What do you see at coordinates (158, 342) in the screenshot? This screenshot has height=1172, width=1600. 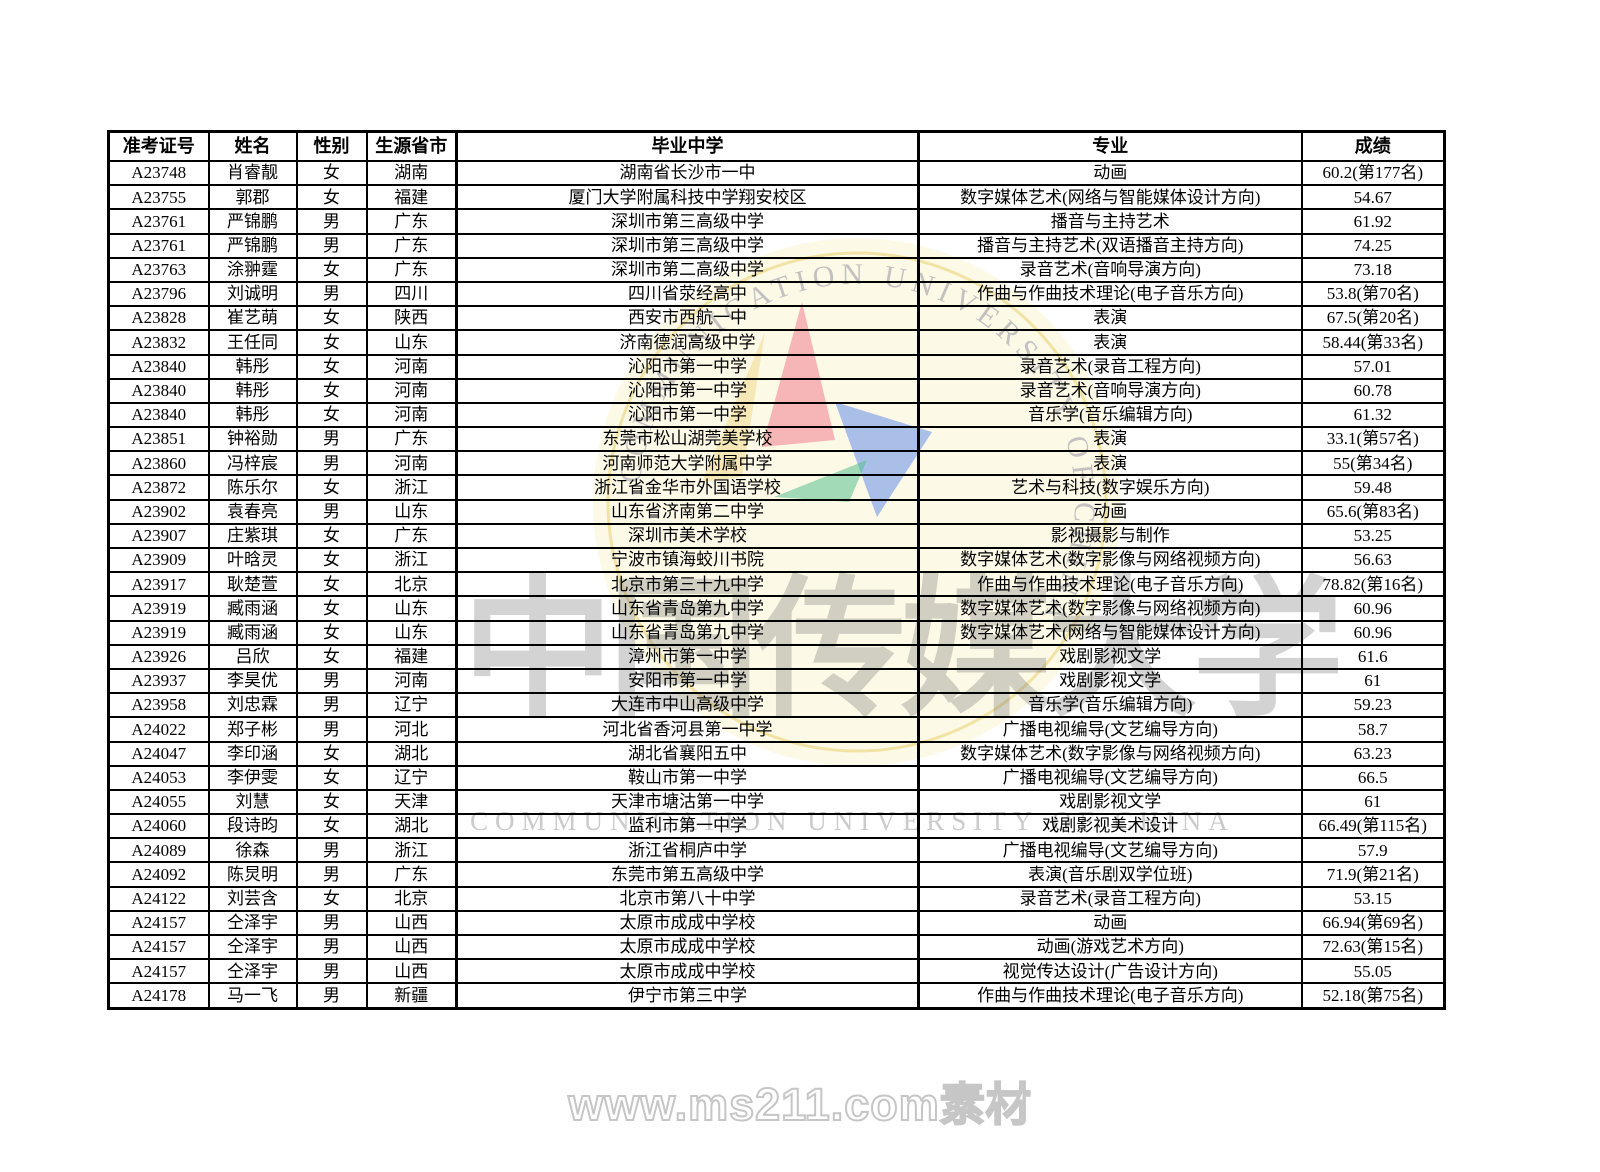 I see `cell-exam-id: A23832` at bounding box center [158, 342].